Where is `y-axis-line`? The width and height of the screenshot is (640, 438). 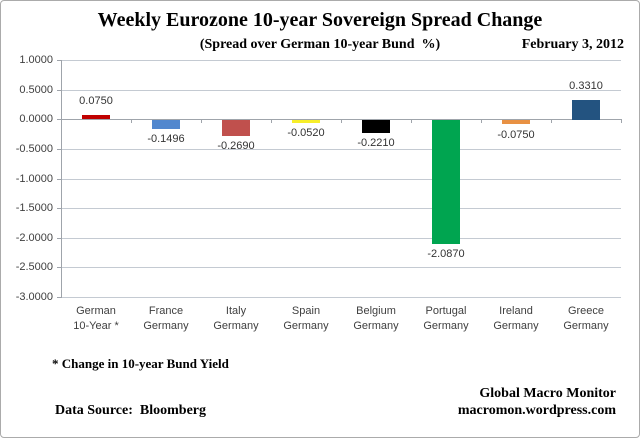
y-axis-line is located at coordinates (61, 179).